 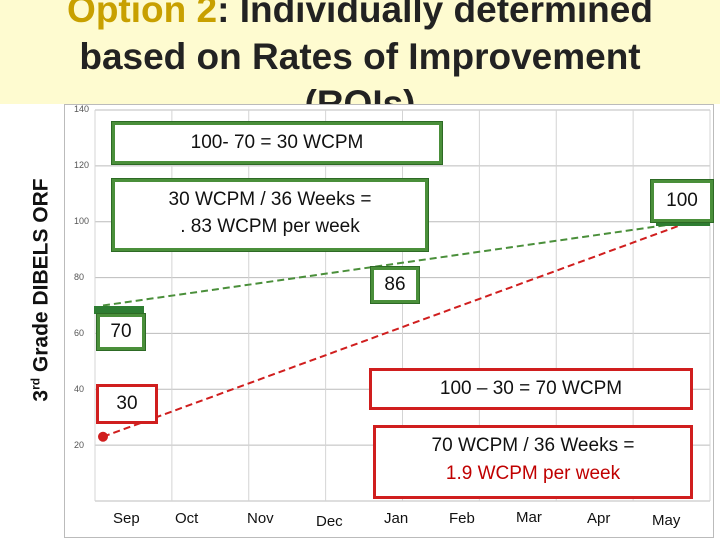 What do you see at coordinates (682, 201) in the screenshot?
I see `goal-label-box: 100` at bounding box center [682, 201].